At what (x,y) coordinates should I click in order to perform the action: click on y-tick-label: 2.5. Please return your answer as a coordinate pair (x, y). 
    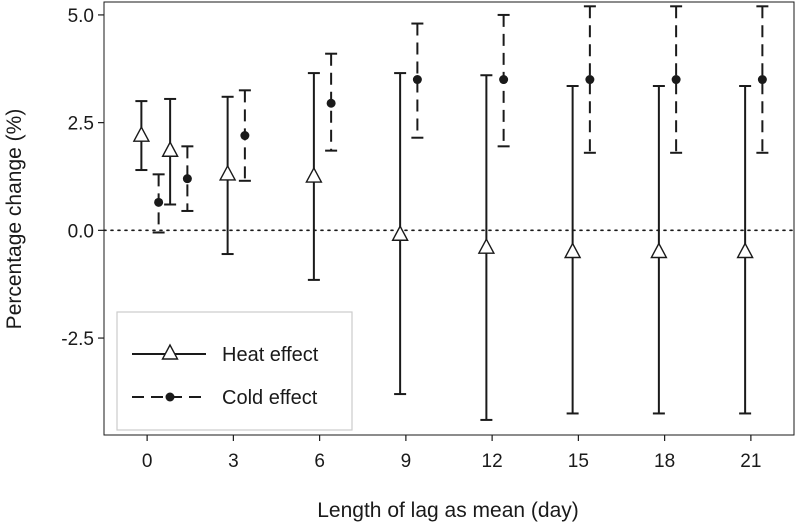
    Looking at the image, I should click on (81, 124).